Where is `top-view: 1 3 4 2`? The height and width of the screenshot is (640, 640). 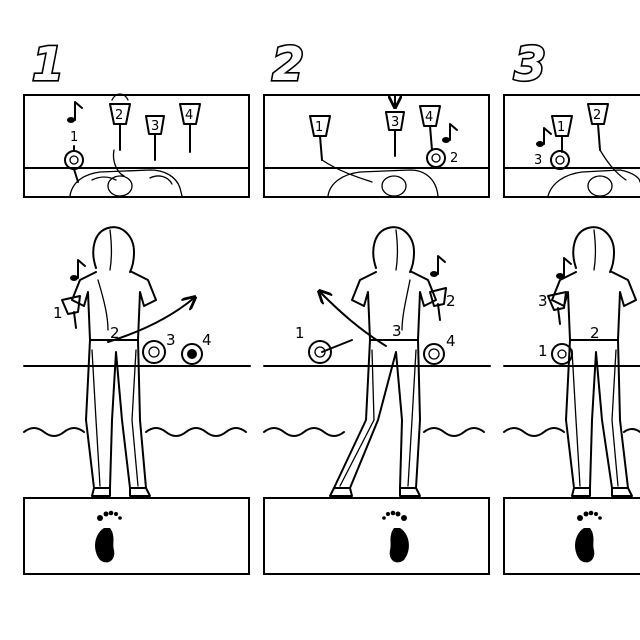 top-view: 1 3 4 2 is located at coordinates (376, 146).